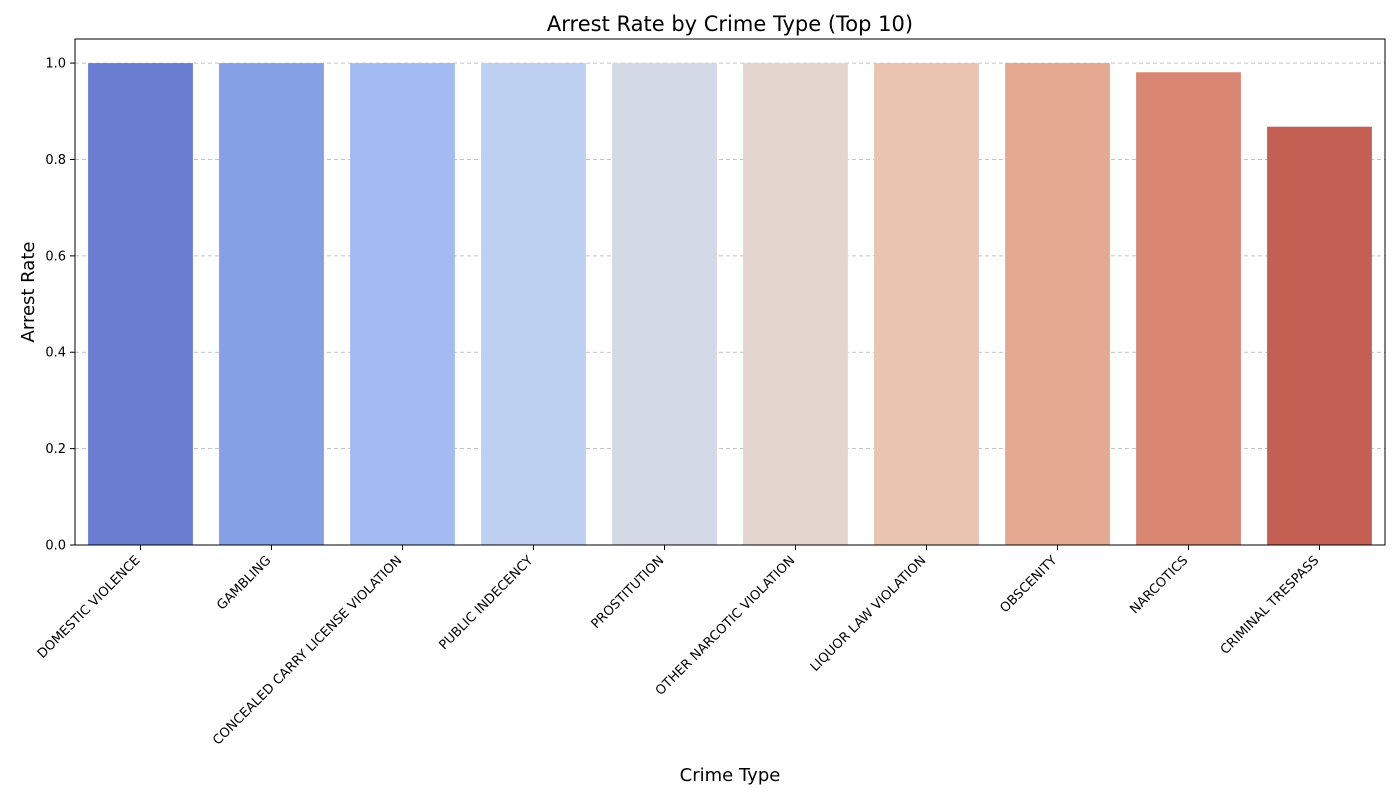 Image resolution: width=1400 pixels, height=800 pixels. I want to click on chart-title: Arrest Rate by Crime Type (Top 10), so click(730, 24).